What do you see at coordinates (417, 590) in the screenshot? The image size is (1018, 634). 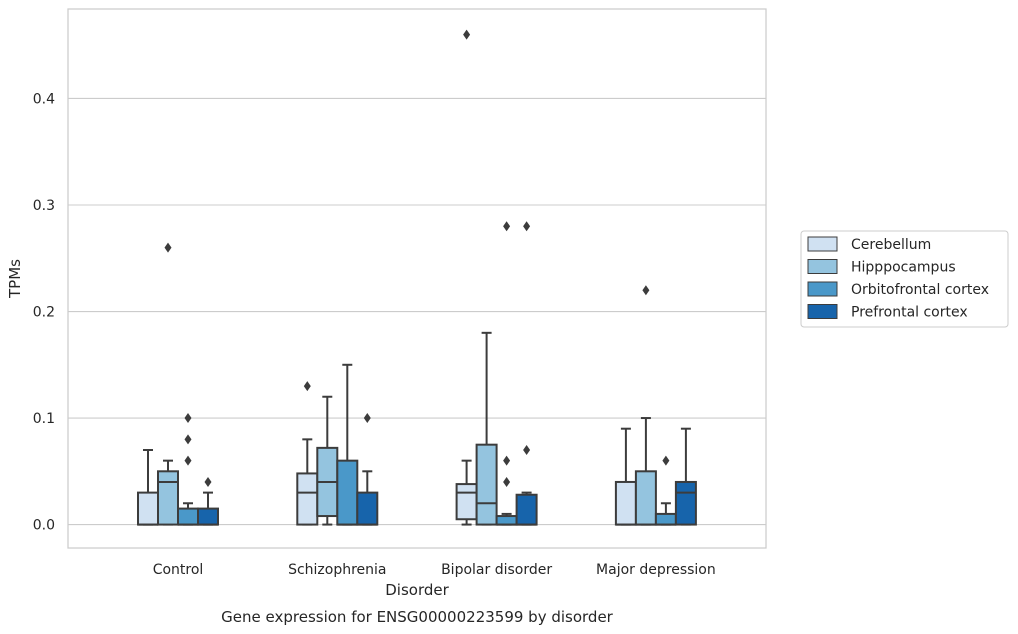 I see `x-axis-label: Disorder` at bounding box center [417, 590].